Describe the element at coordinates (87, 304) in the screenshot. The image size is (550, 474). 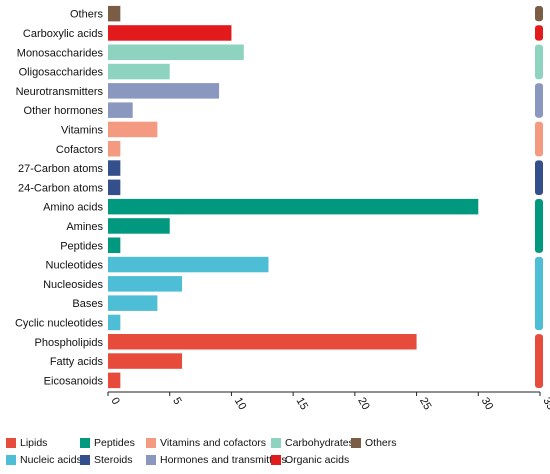
I see `y-tick-label: Bases` at that location.